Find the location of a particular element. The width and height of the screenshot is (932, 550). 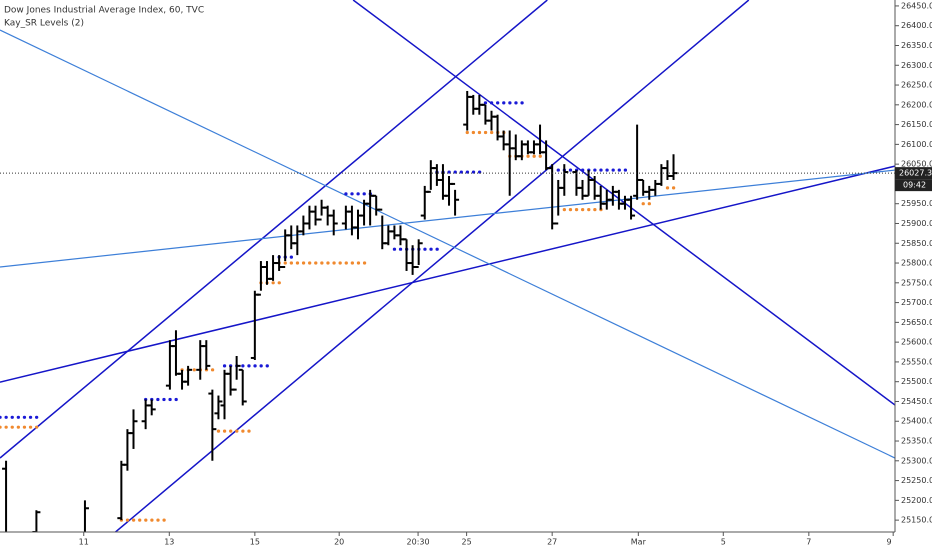

y-tick-label: 25550.0 is located at coordinates (916, 361).